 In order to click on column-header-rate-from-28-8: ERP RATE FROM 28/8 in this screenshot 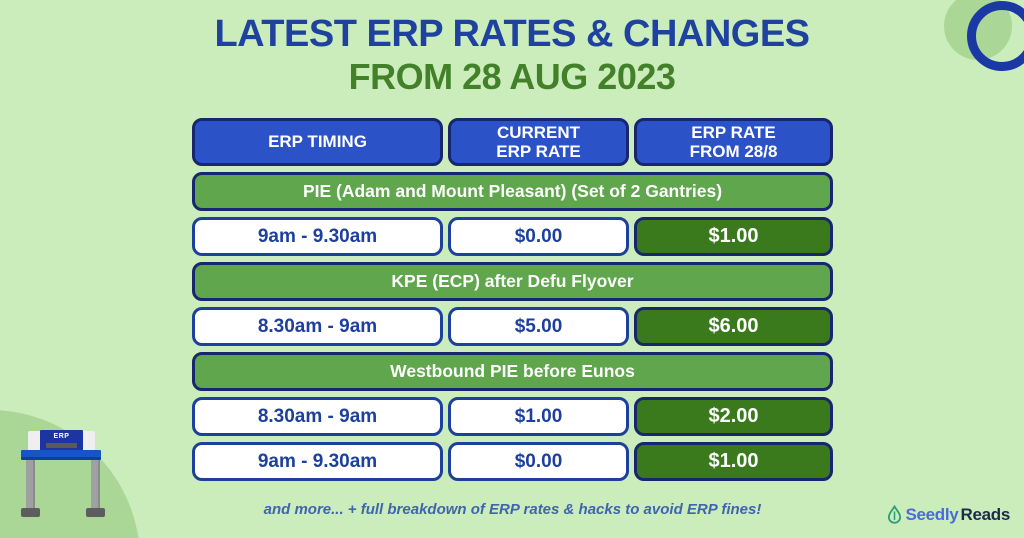, I will do `click(733, 142)`.